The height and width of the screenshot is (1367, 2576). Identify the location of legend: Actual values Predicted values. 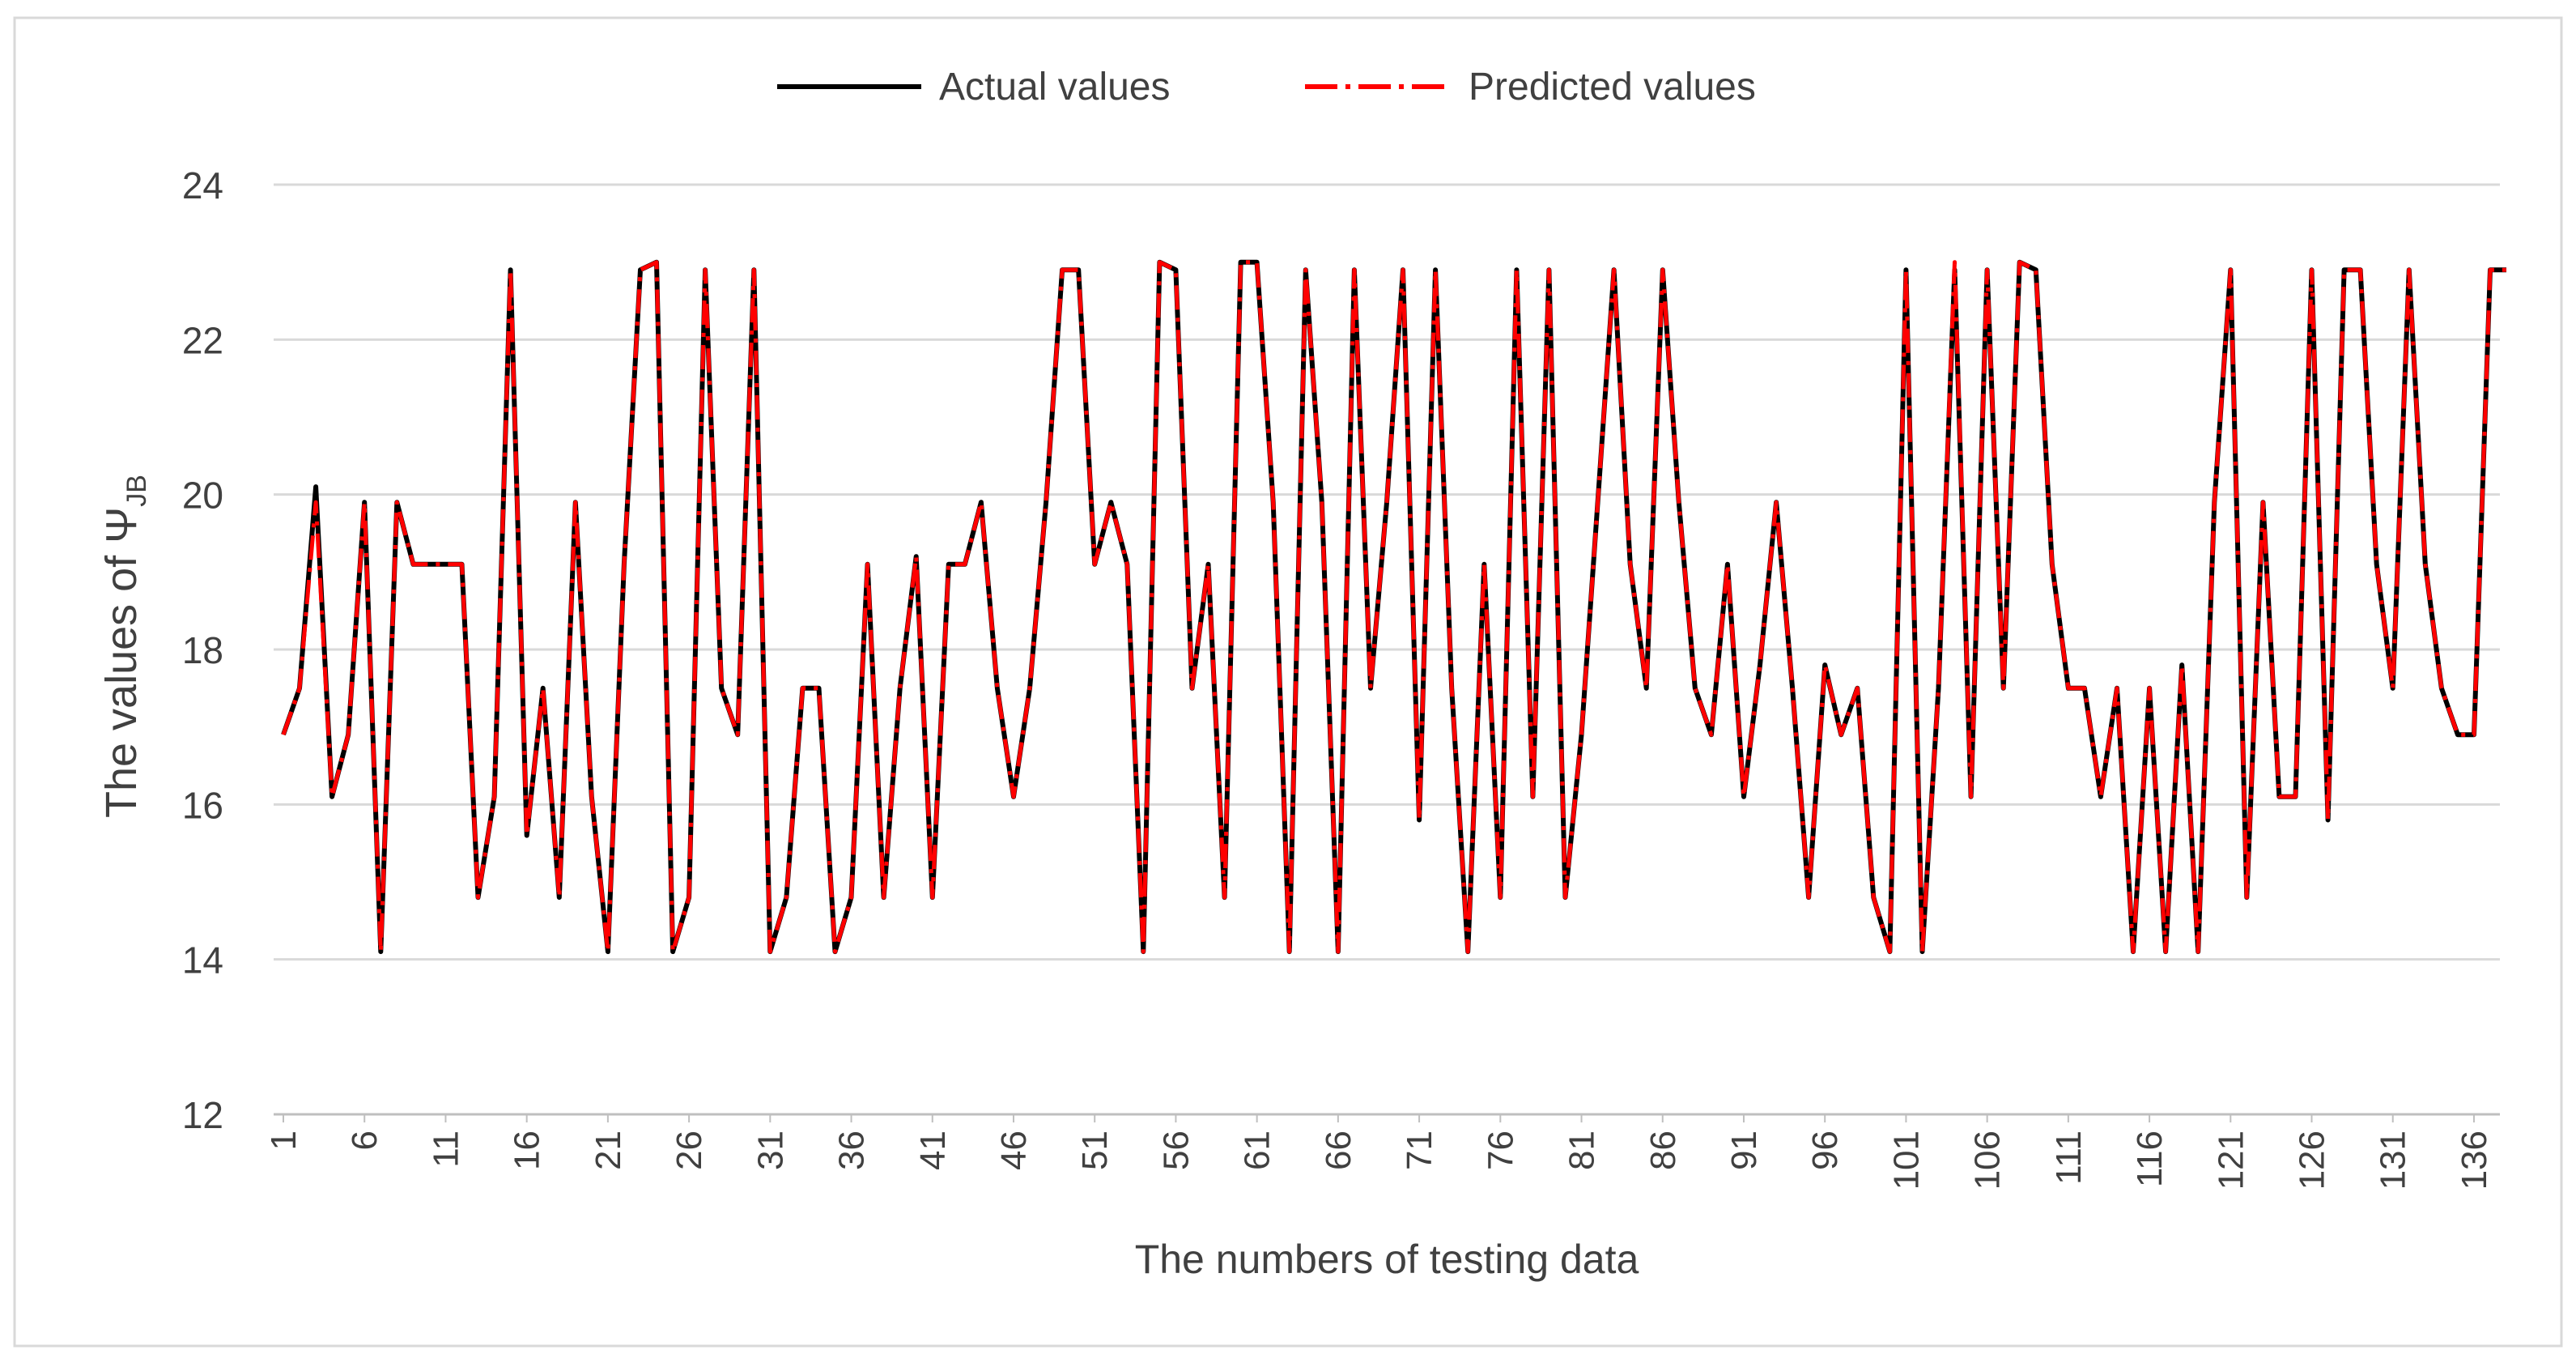
(1266, 87).